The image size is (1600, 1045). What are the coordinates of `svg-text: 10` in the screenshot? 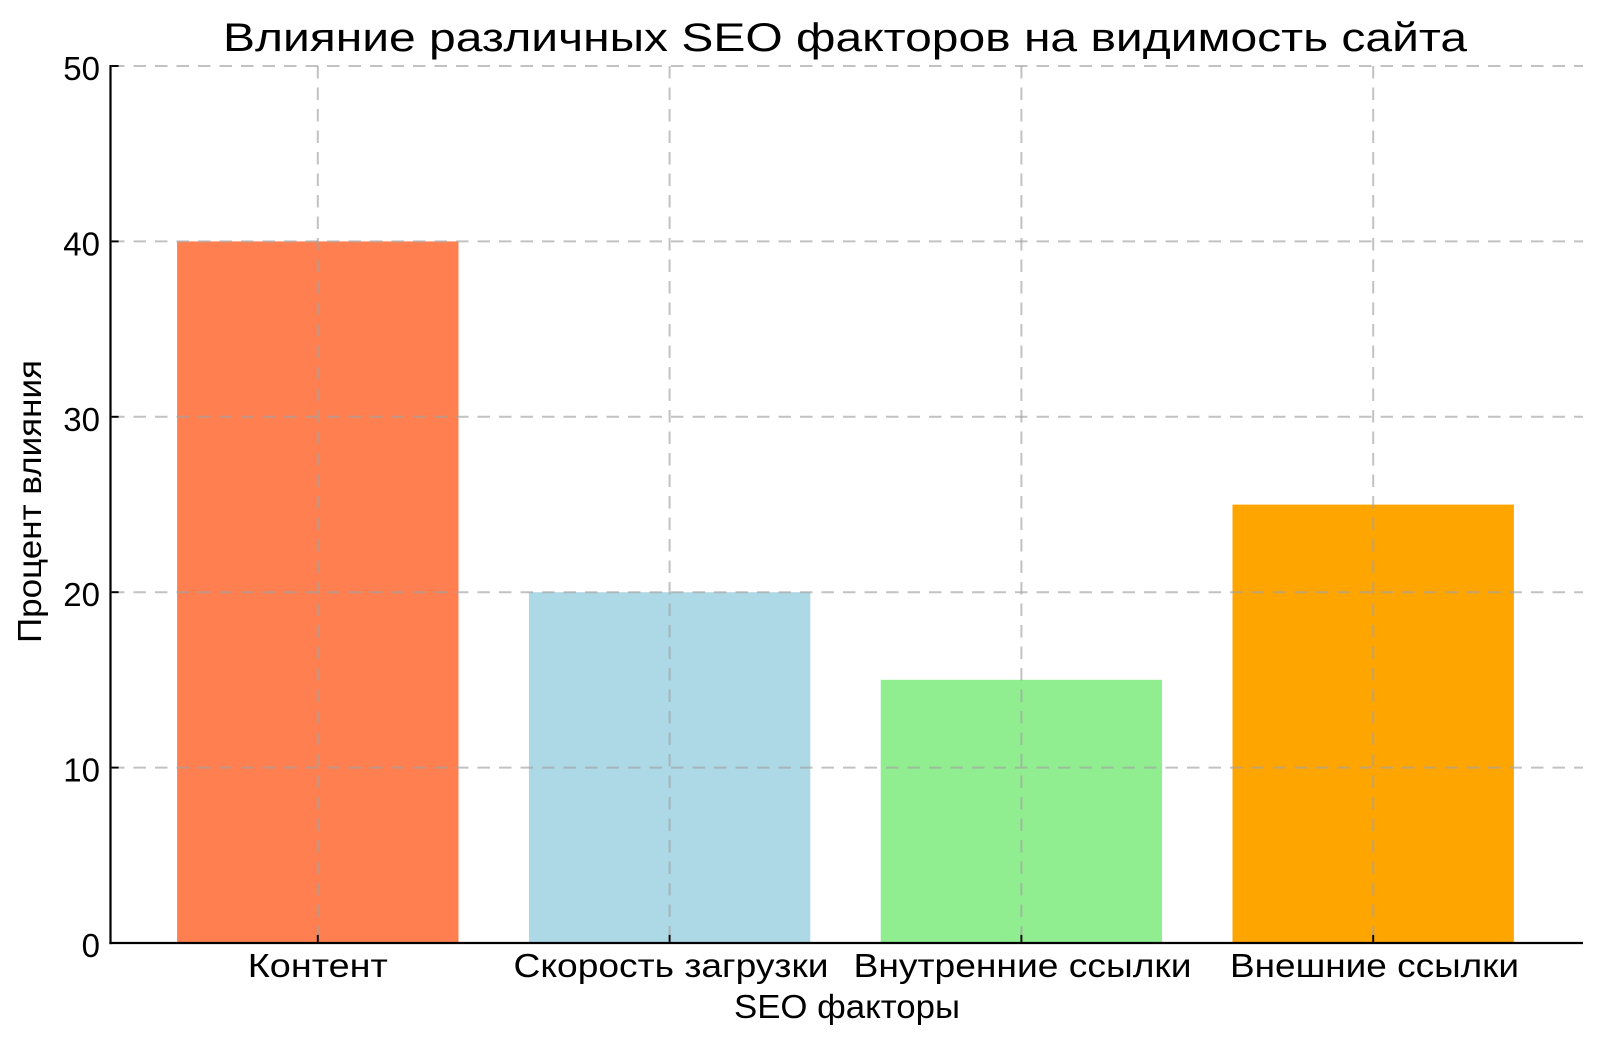 It's located at (81, 770).